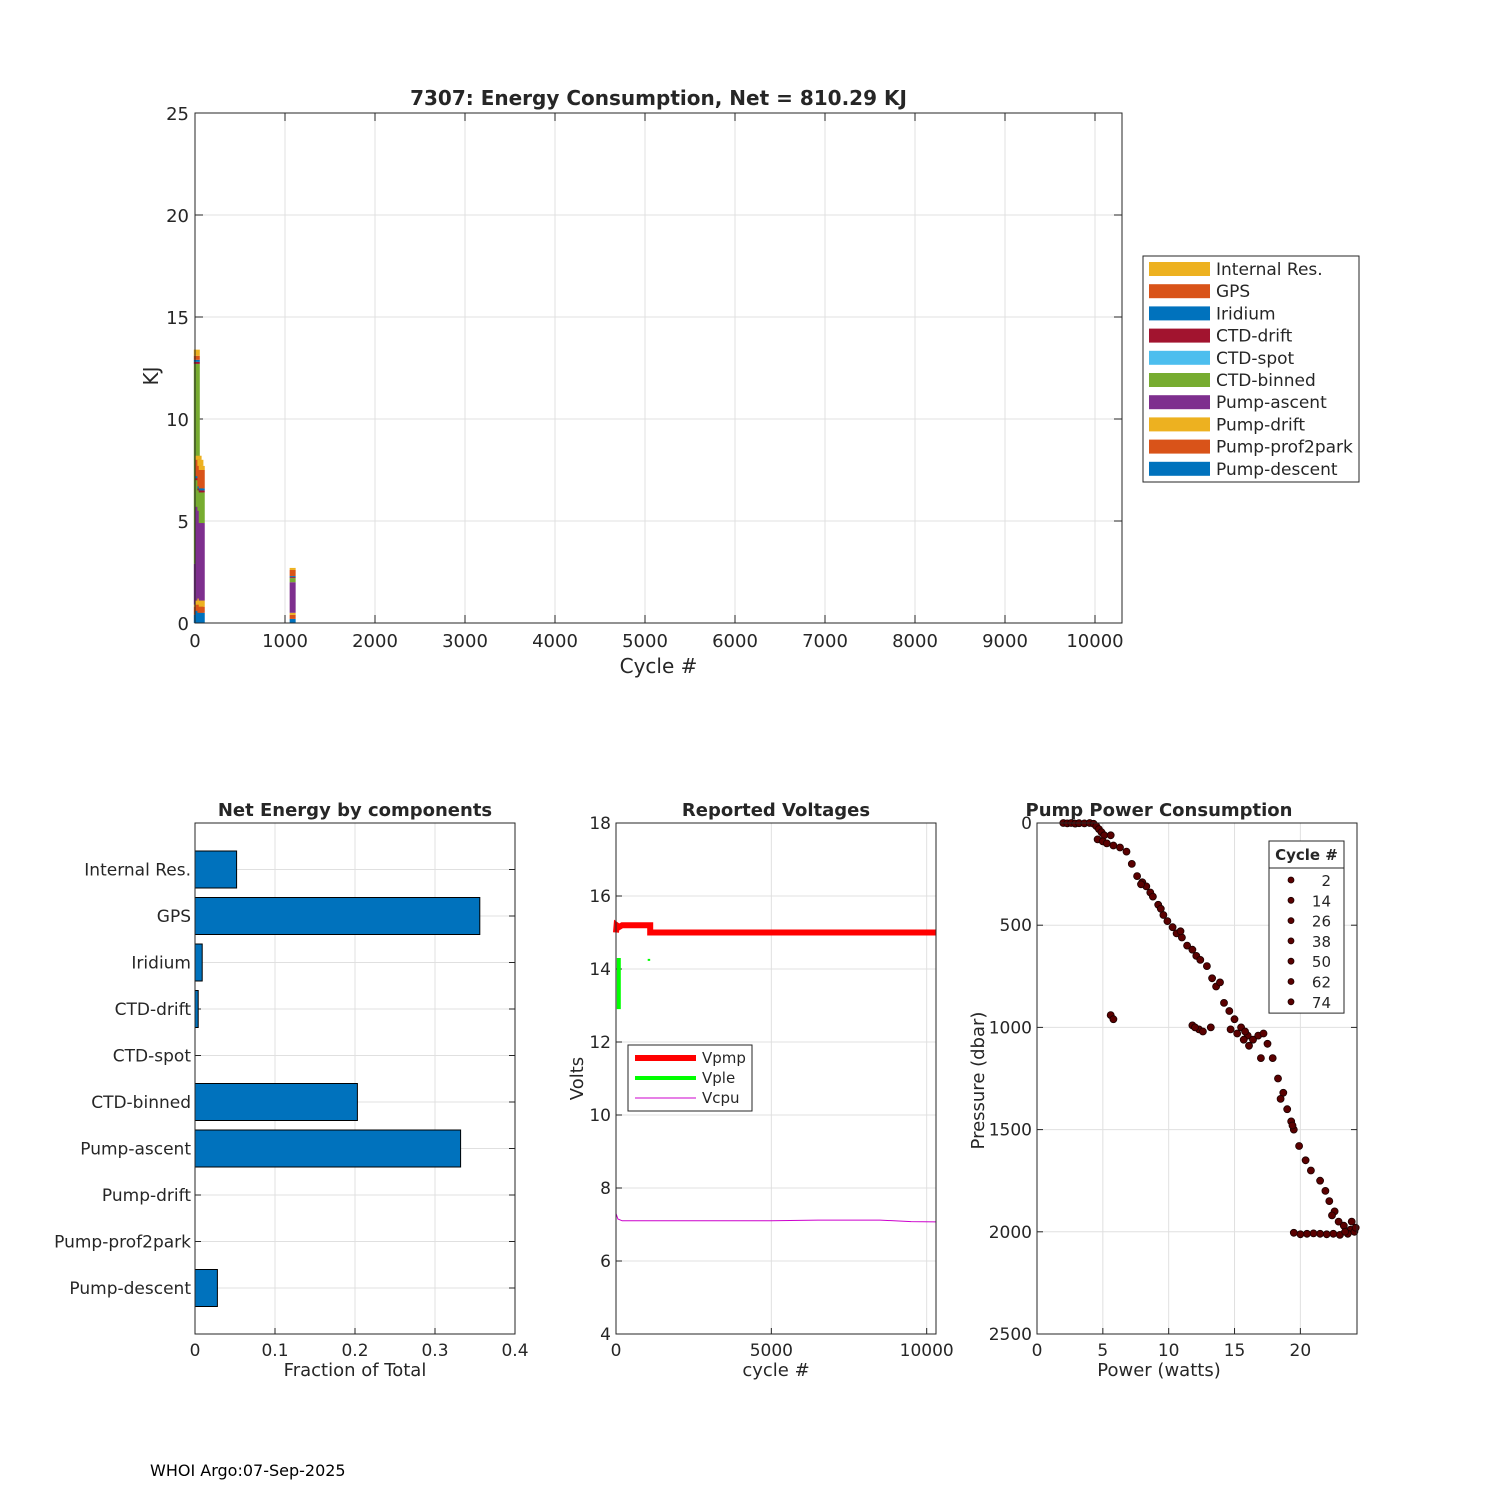 The height and width of the screenshot is (1500, 1500). I want to click on pump-legend: Cycle # 2 14 26 38 50 62 74, so click(1306, 927).